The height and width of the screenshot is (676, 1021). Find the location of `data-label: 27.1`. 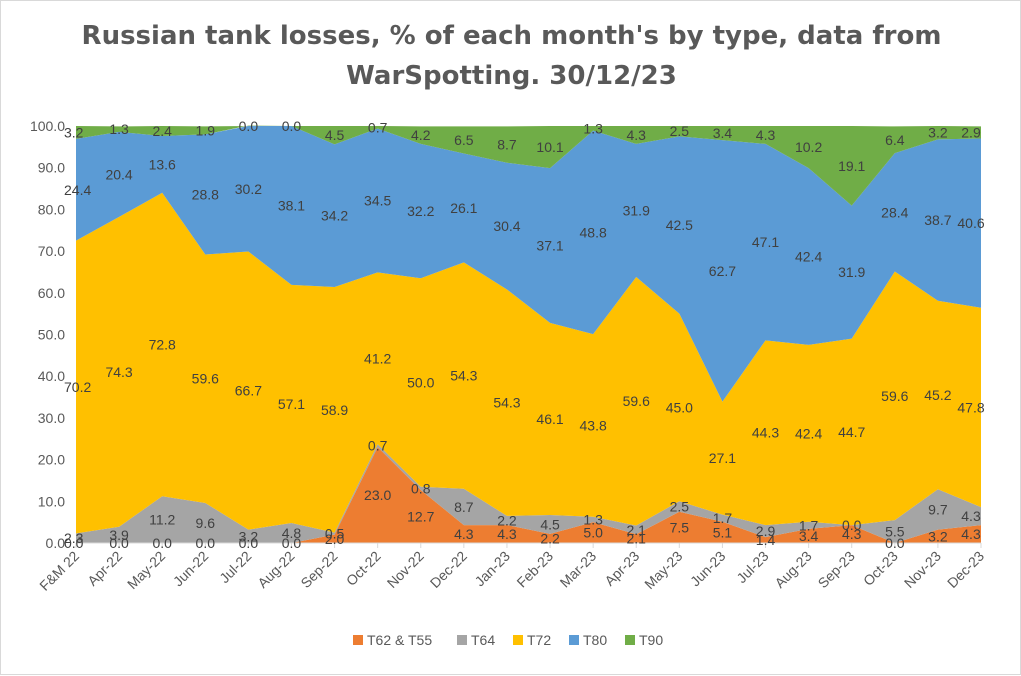

data-label: 27.1 is located at coordinates (722, 458).